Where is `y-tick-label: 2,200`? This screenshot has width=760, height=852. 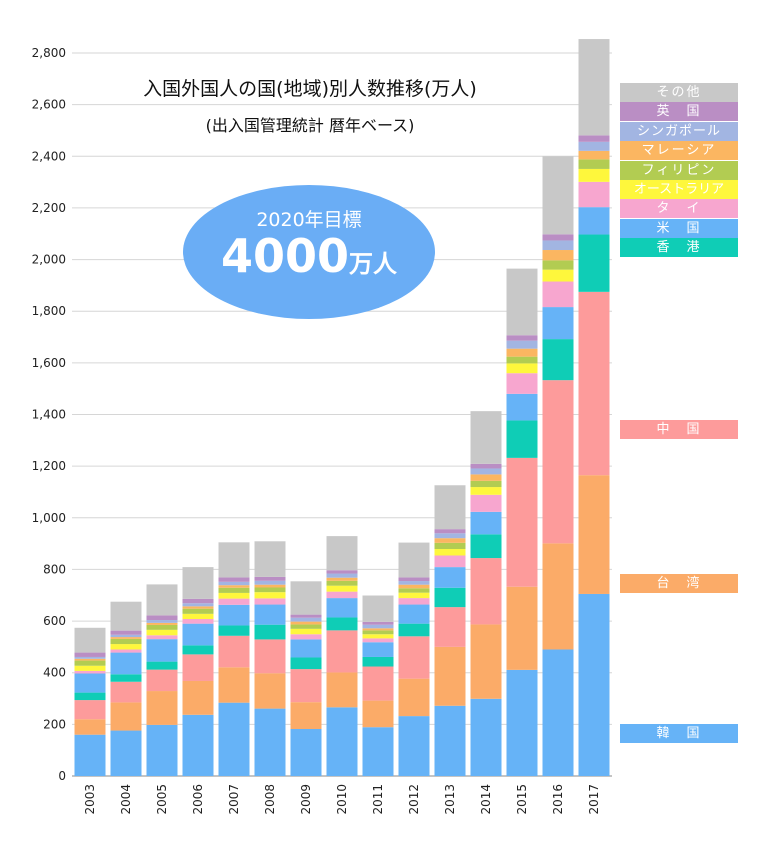
y-tick-label: 2,200 is located at coordinates (49, 208).